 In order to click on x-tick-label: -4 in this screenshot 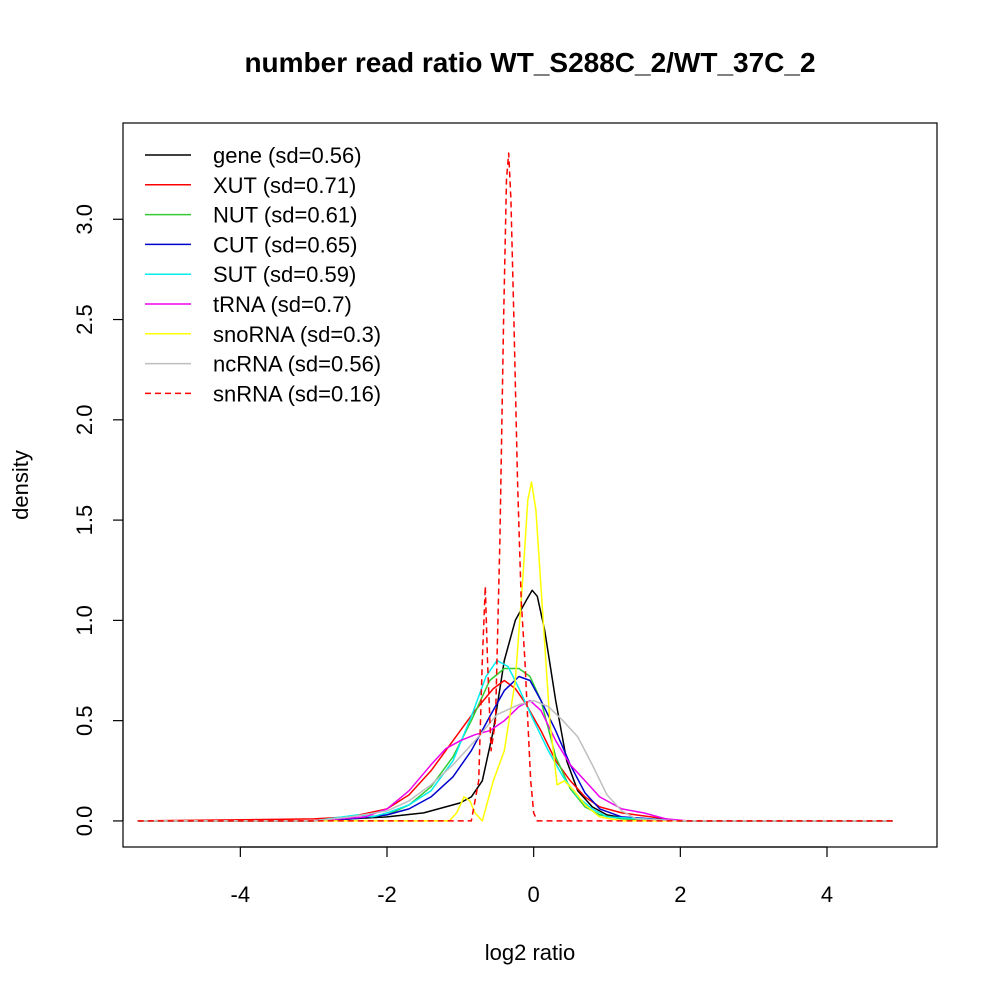, I will do `click(241, 894)`.